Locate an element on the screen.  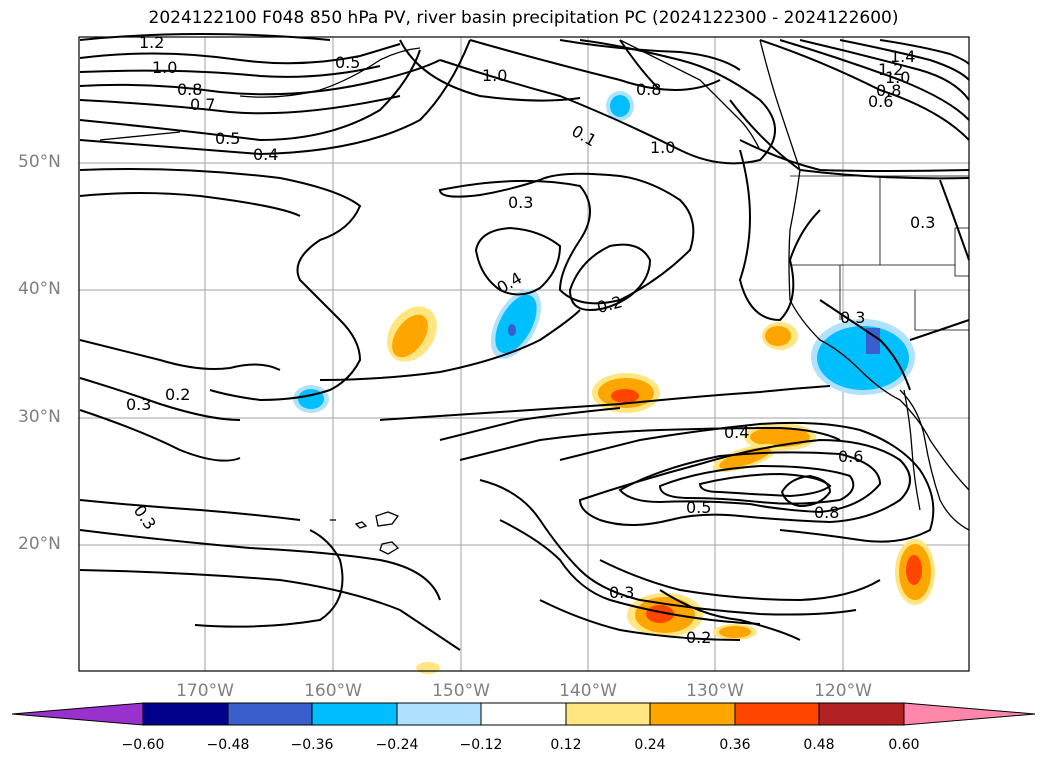
colorbar-upper-extend is located at coordinates (969, 714).